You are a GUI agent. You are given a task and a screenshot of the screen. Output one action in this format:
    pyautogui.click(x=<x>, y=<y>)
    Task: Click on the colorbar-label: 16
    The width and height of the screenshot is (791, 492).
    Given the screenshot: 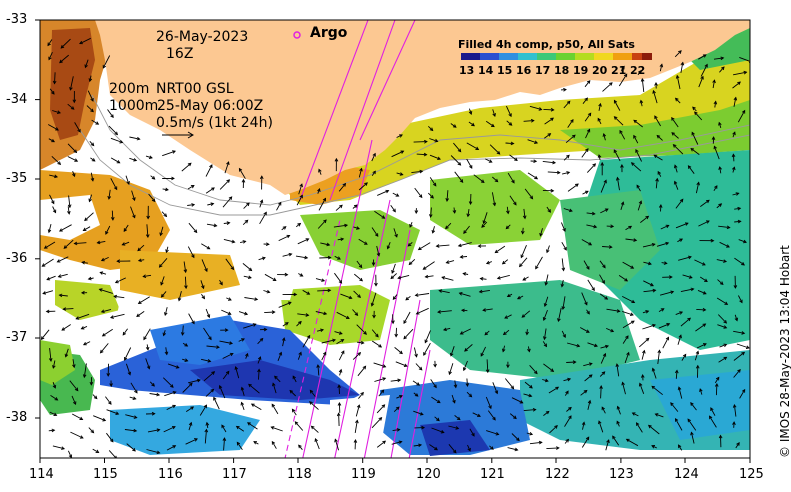 What is the action you would take?
    pyautogui.click(x=524, y=70)
    